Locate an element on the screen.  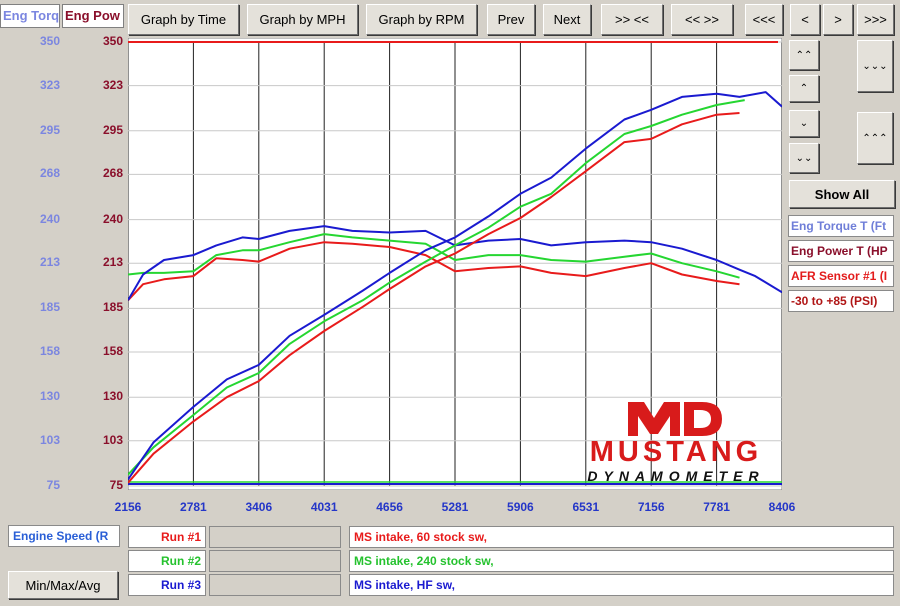
x-tick-label: 4656 is located at coordinates (389, 507).